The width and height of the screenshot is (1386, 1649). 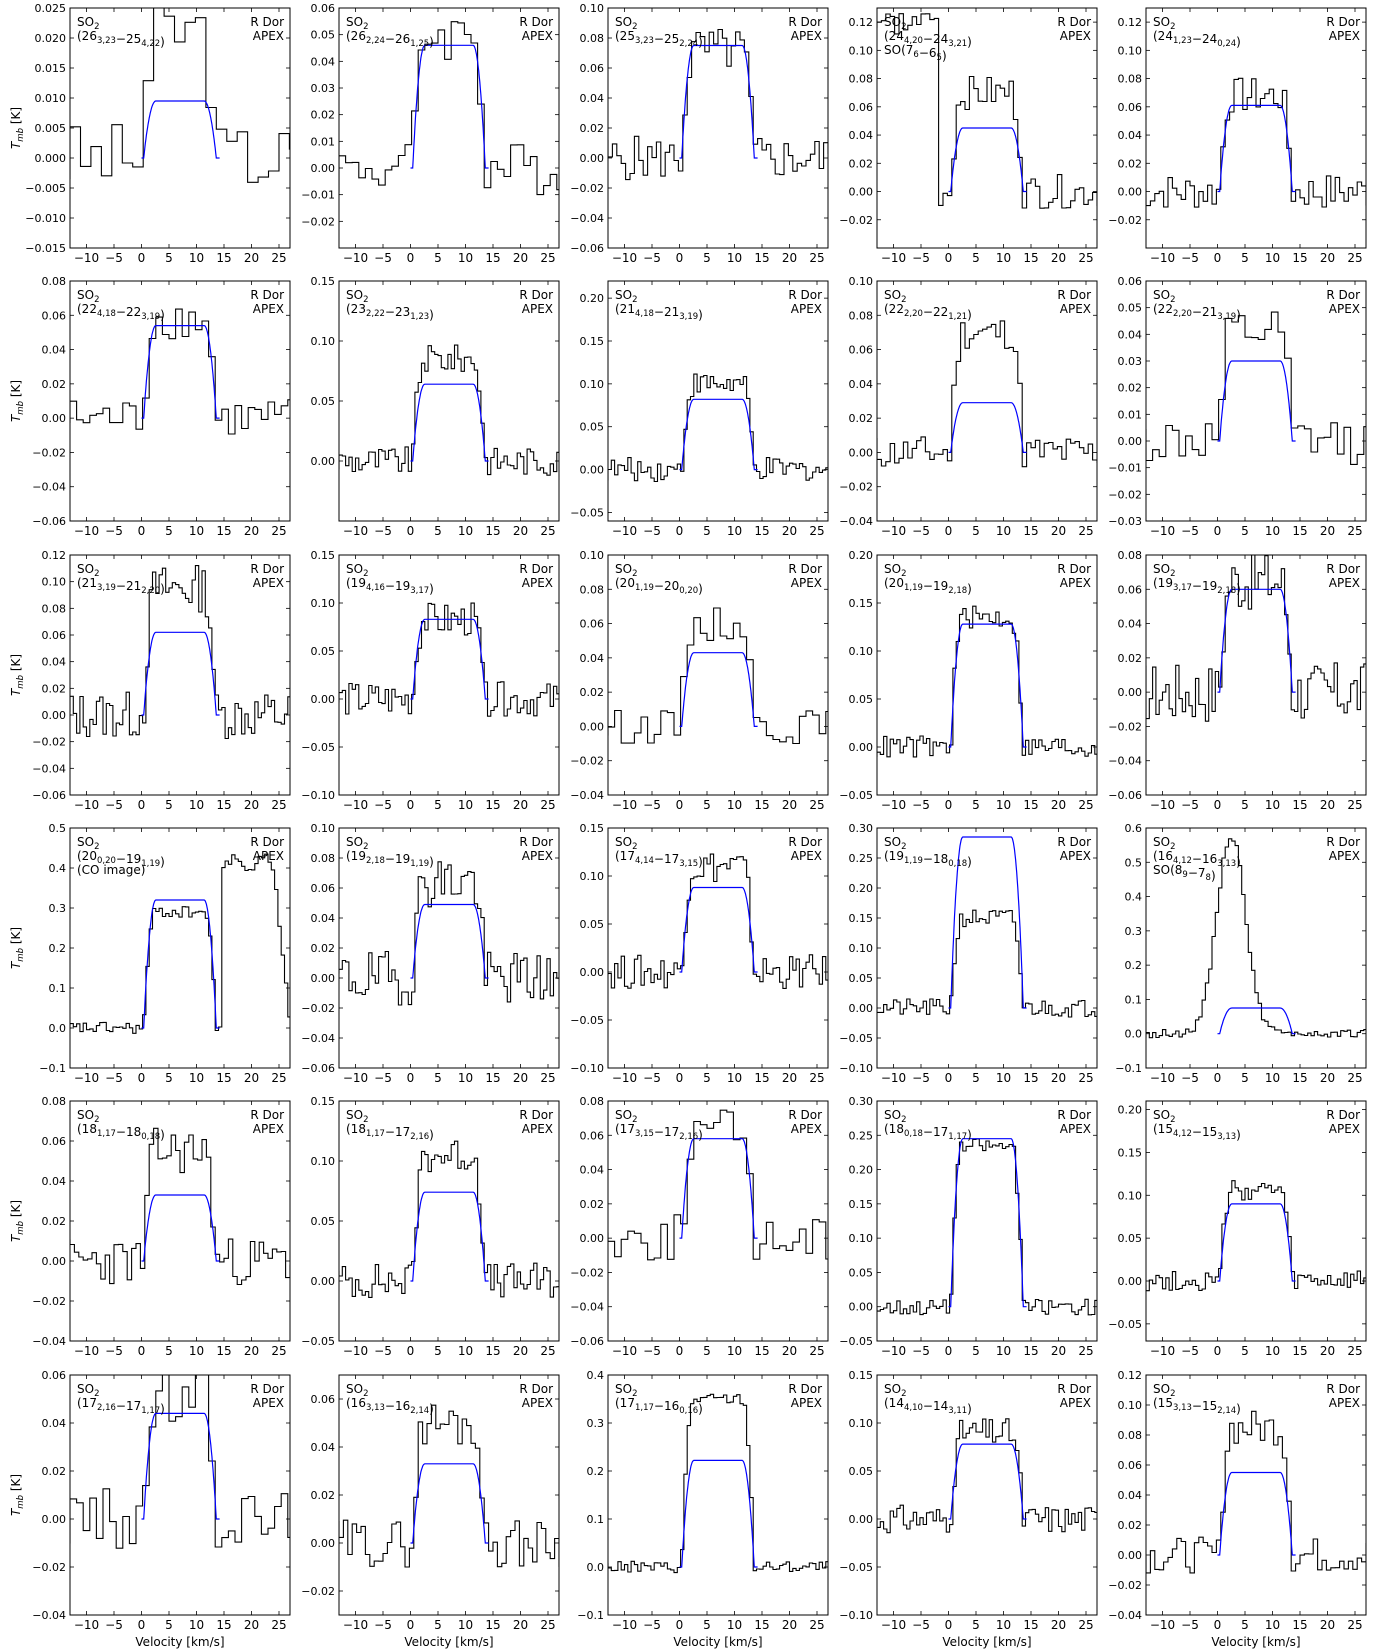 I want to click on y-tick-label: 0.025, so click(x=51, y=8).